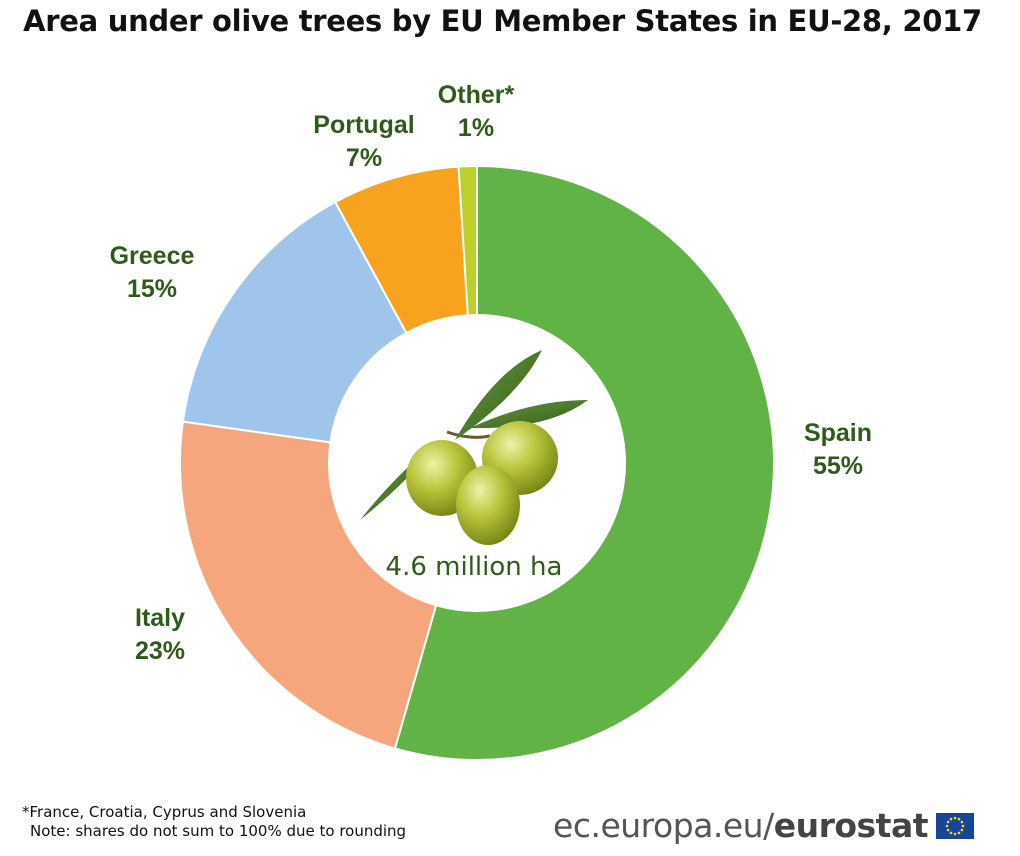 This screenshot has width=1020, height=856. I want to click on source-domain: ec.europa.eu/, so click(663, 825).